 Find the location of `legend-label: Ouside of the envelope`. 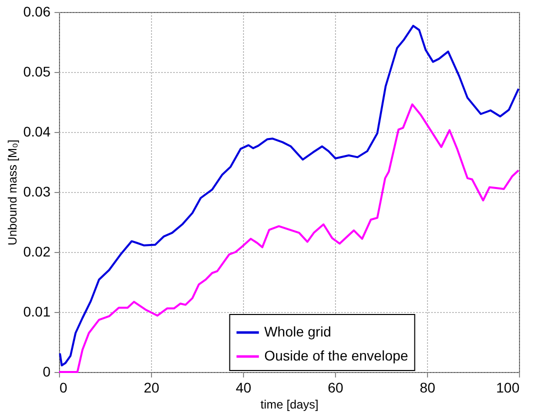

legend-label: Ouside of the envelope is located at coordinates (336, 356).